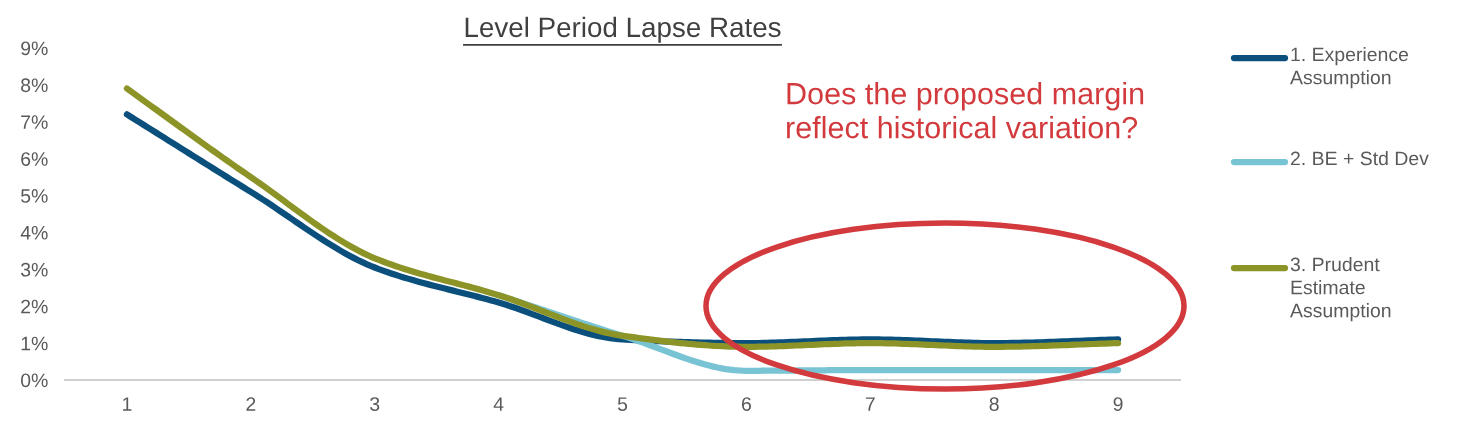 The width and height of the screenshot is (1458, 421). I want to click on chart-title: Level Period Lapse Rates, so click(623, 29).